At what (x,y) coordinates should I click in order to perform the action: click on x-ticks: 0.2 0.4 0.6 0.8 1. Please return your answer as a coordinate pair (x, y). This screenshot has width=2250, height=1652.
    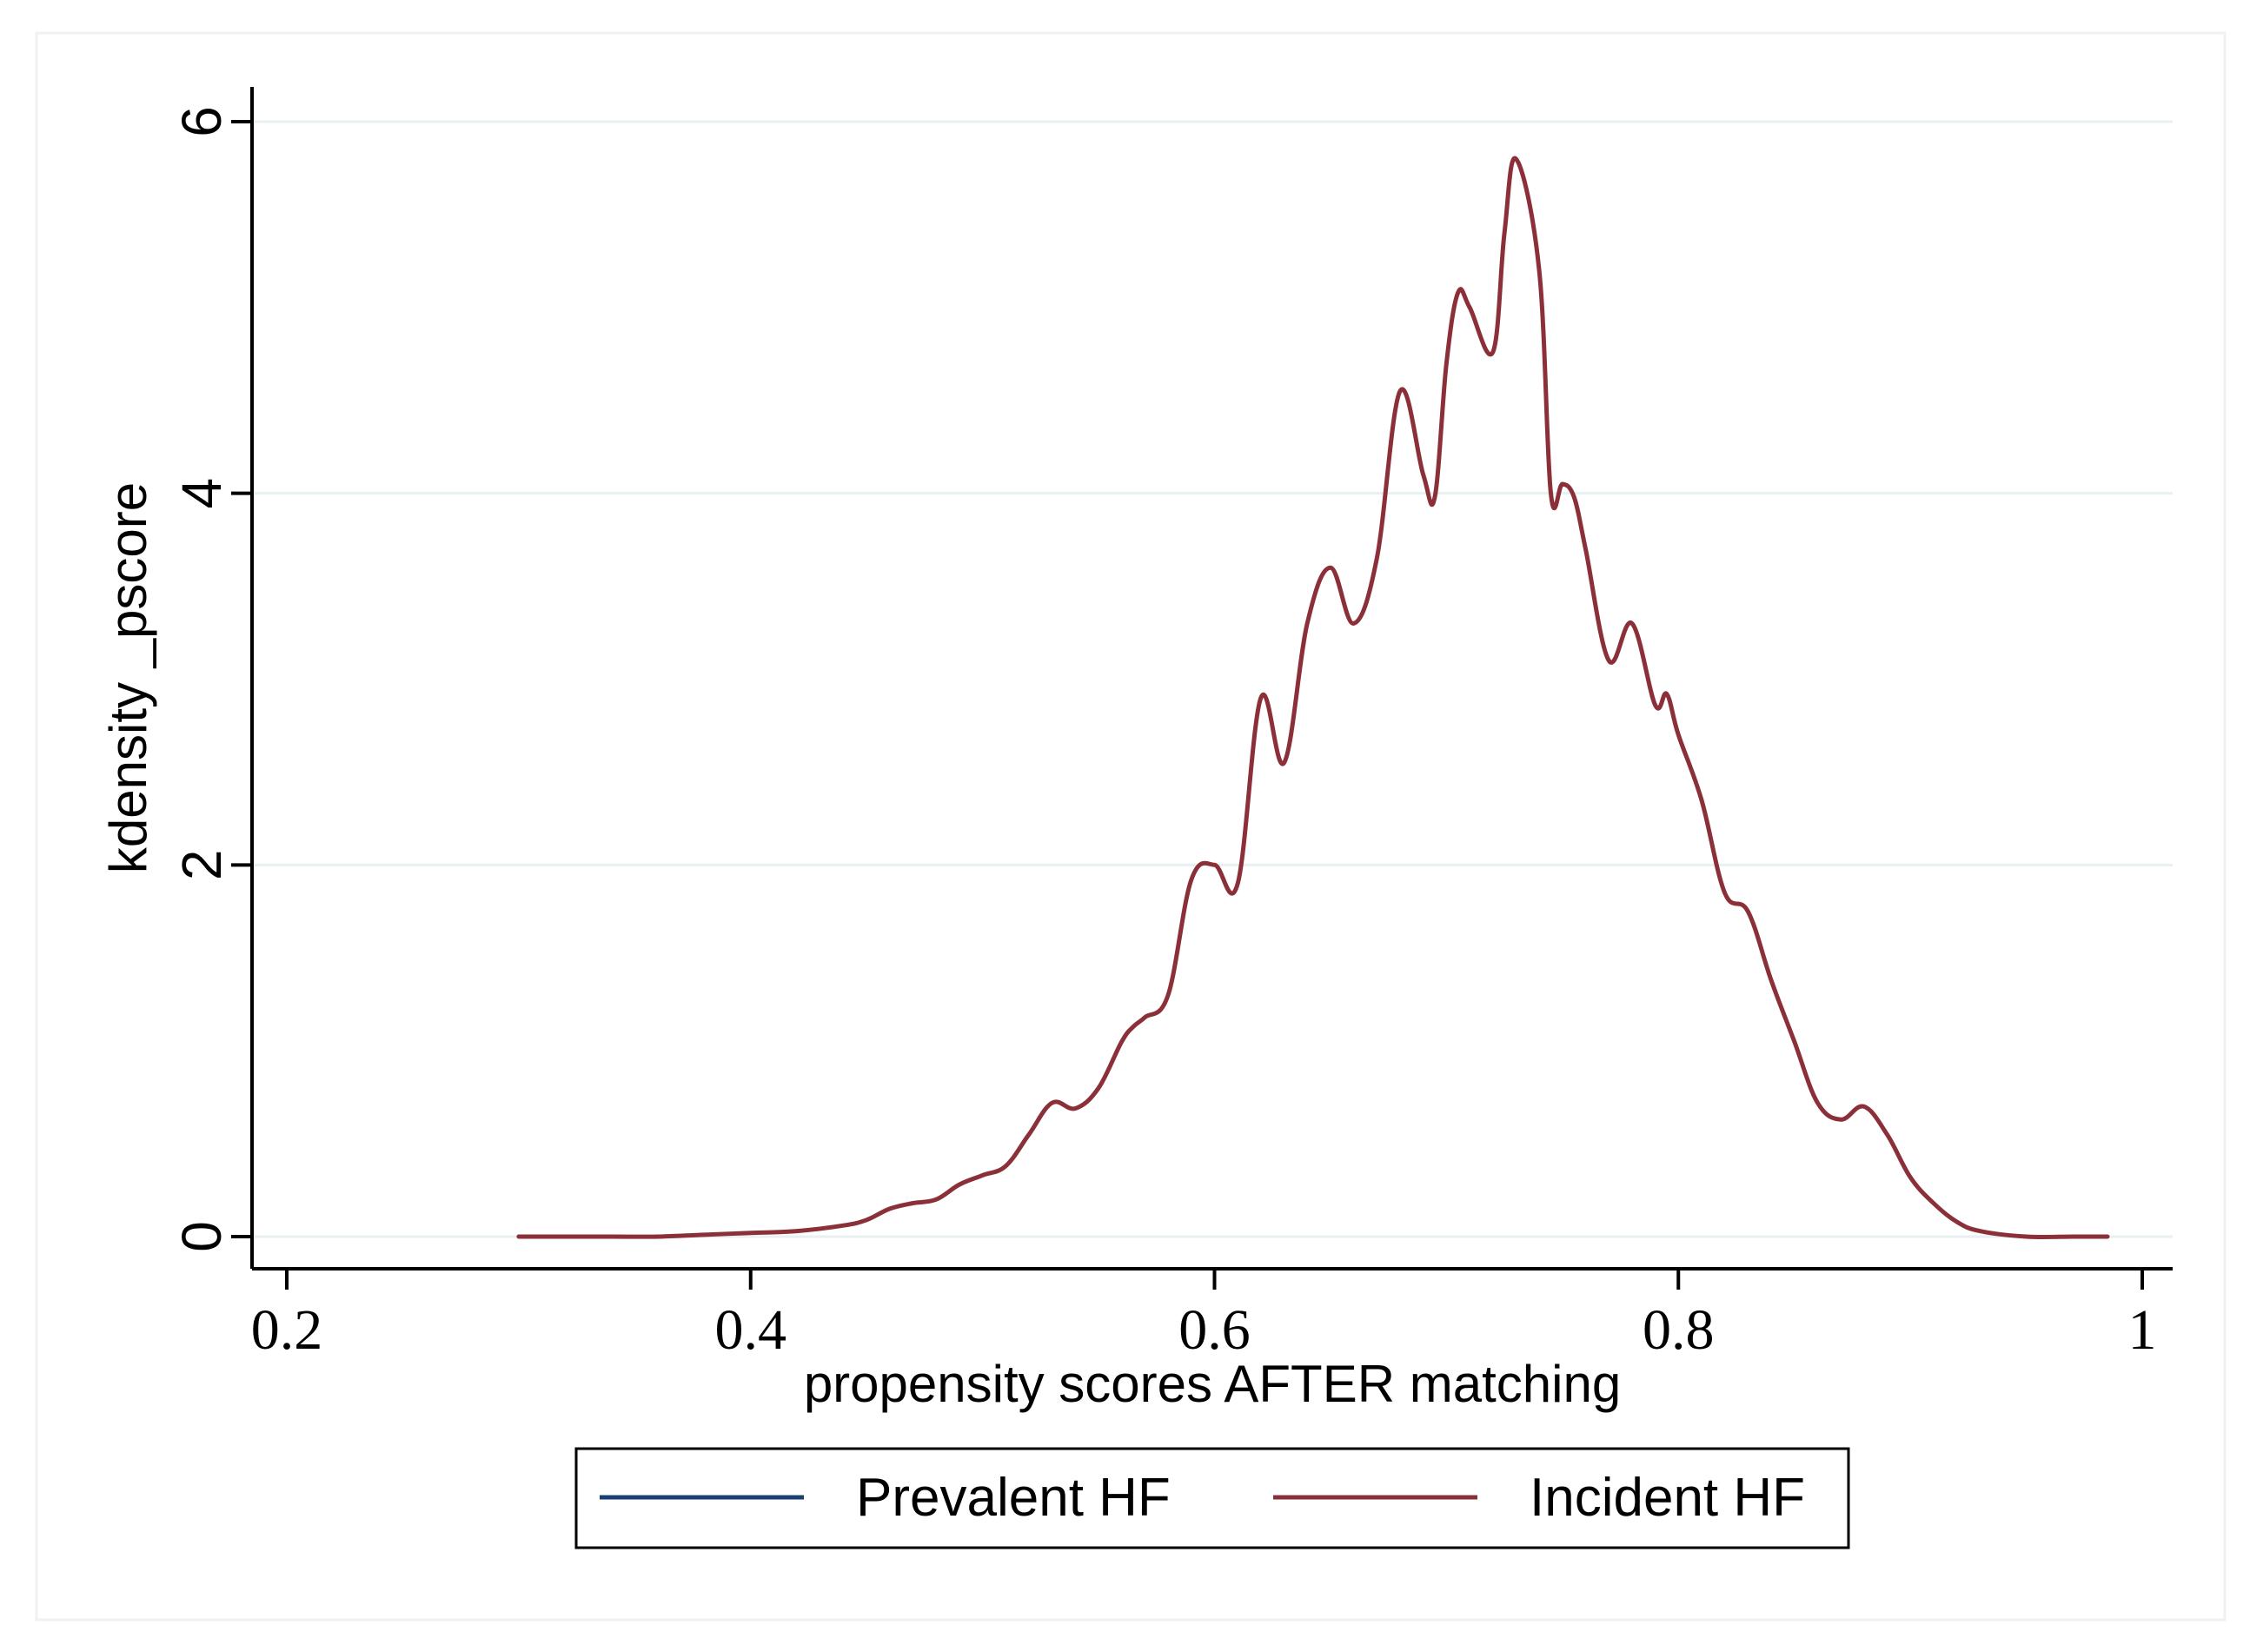
    Looking at the image, I should click on (1204, 1315).